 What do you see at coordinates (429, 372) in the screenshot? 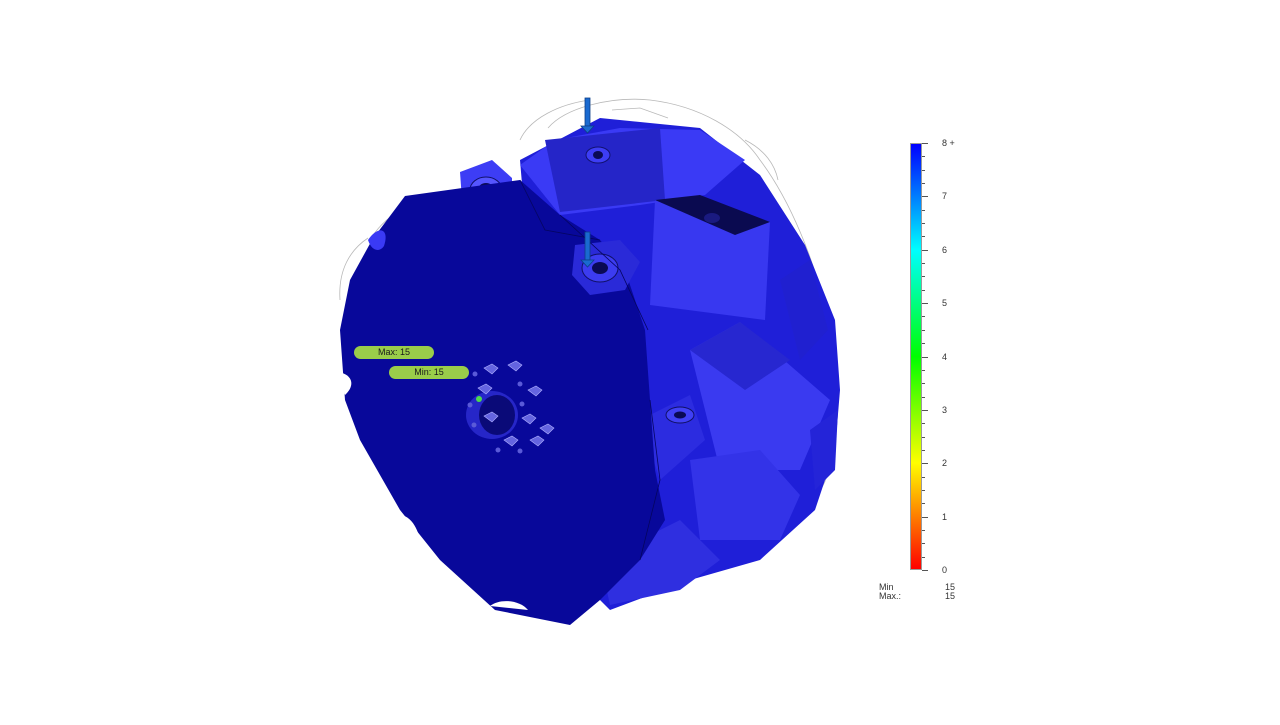
I see `min-probe-tag: Min: 15` at bounding box center [429, 372].